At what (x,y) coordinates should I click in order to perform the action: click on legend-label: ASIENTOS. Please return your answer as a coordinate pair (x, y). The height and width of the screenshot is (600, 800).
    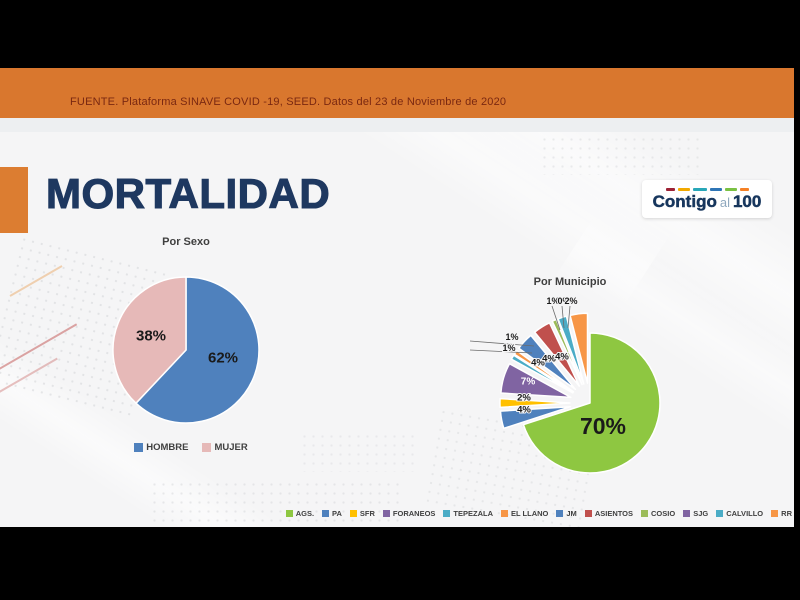
    Looking at the image, I should click on (614, 513).